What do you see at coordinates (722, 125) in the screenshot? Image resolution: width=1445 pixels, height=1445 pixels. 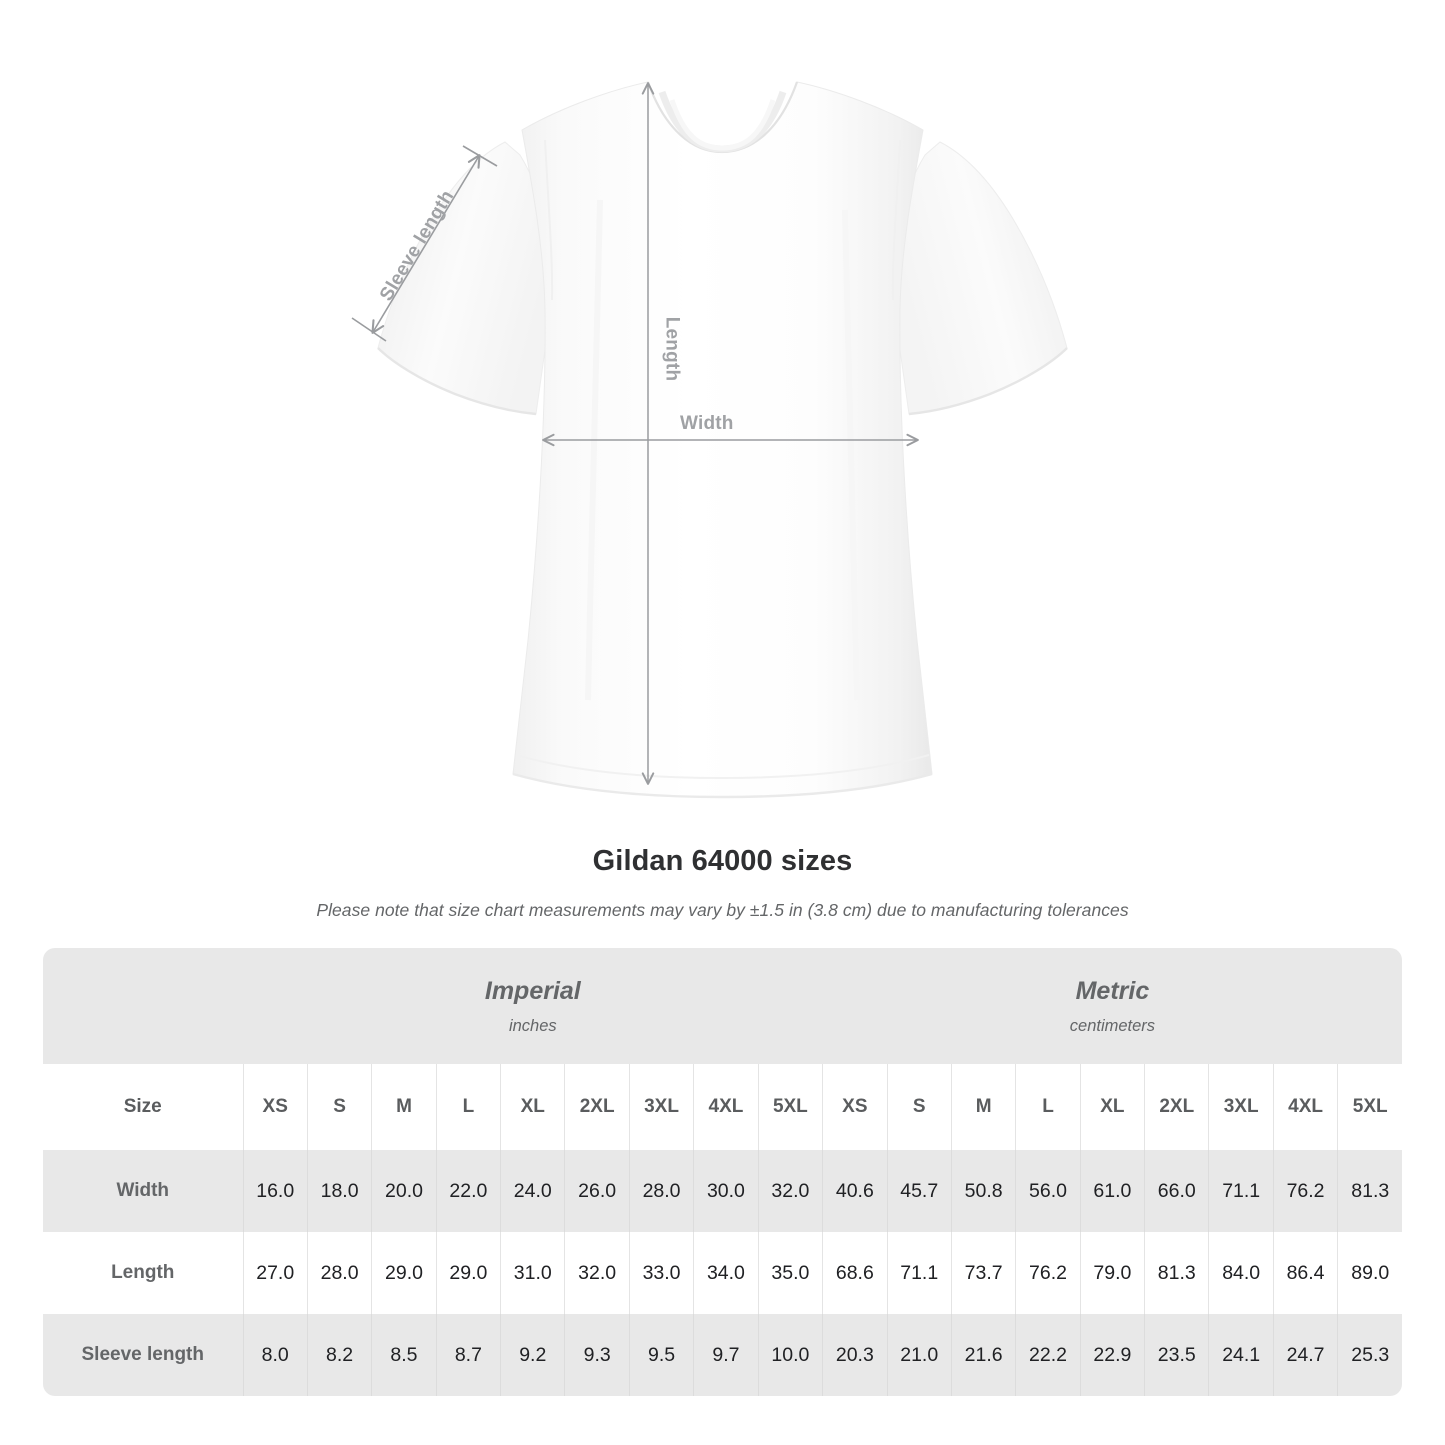 I see `neck-rib-inner` at bounding box center [722, 125].